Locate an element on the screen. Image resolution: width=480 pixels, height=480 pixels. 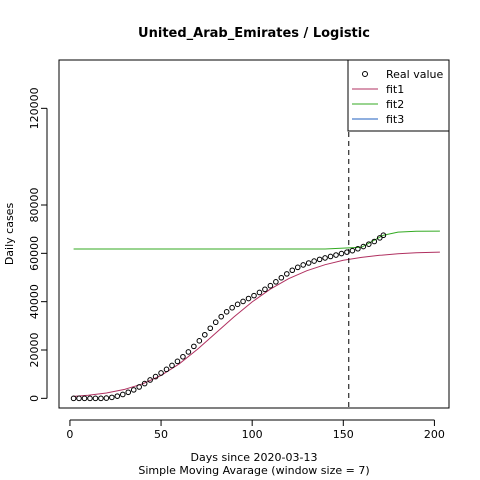
legend-label: fit2 is located at coordinates (395, 104).